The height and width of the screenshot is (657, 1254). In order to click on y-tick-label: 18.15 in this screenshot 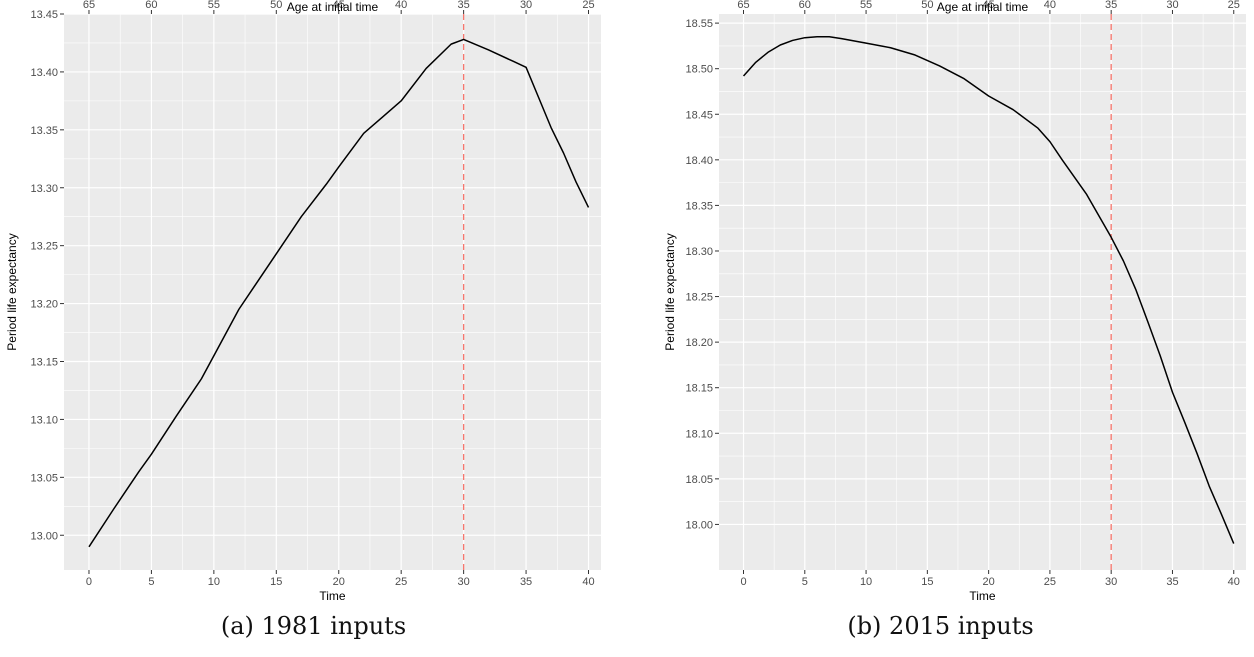, I will do `click(699, 389)`.